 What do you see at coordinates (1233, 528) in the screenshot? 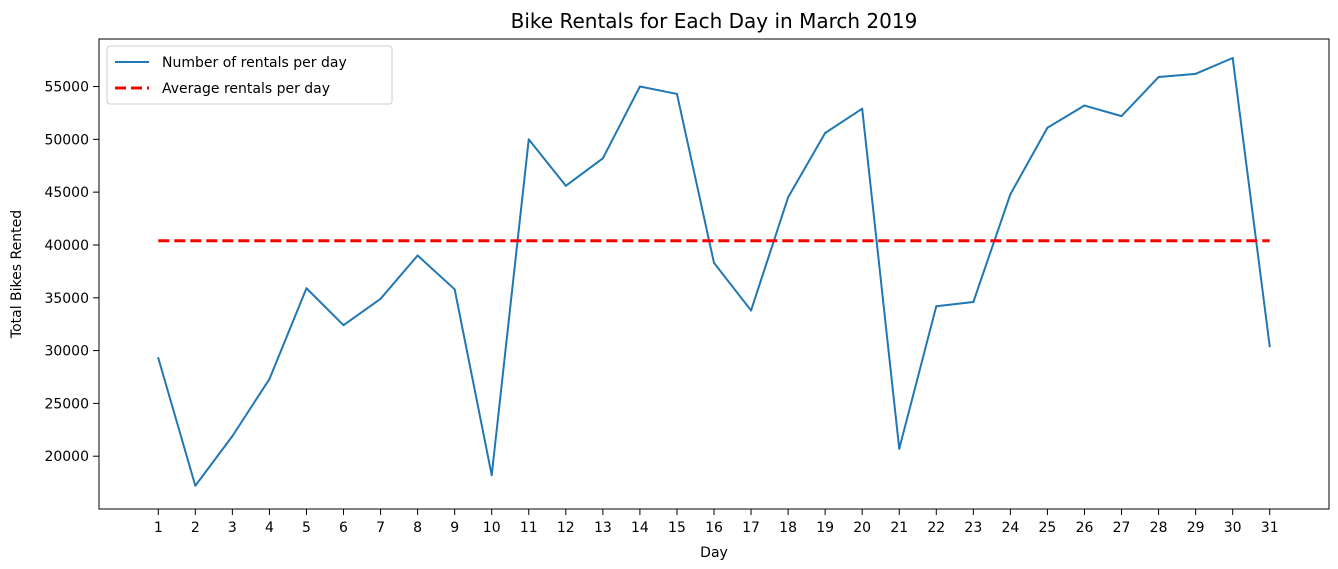
I see `x-tick-label: 30` at bounding box center [1233, 528].